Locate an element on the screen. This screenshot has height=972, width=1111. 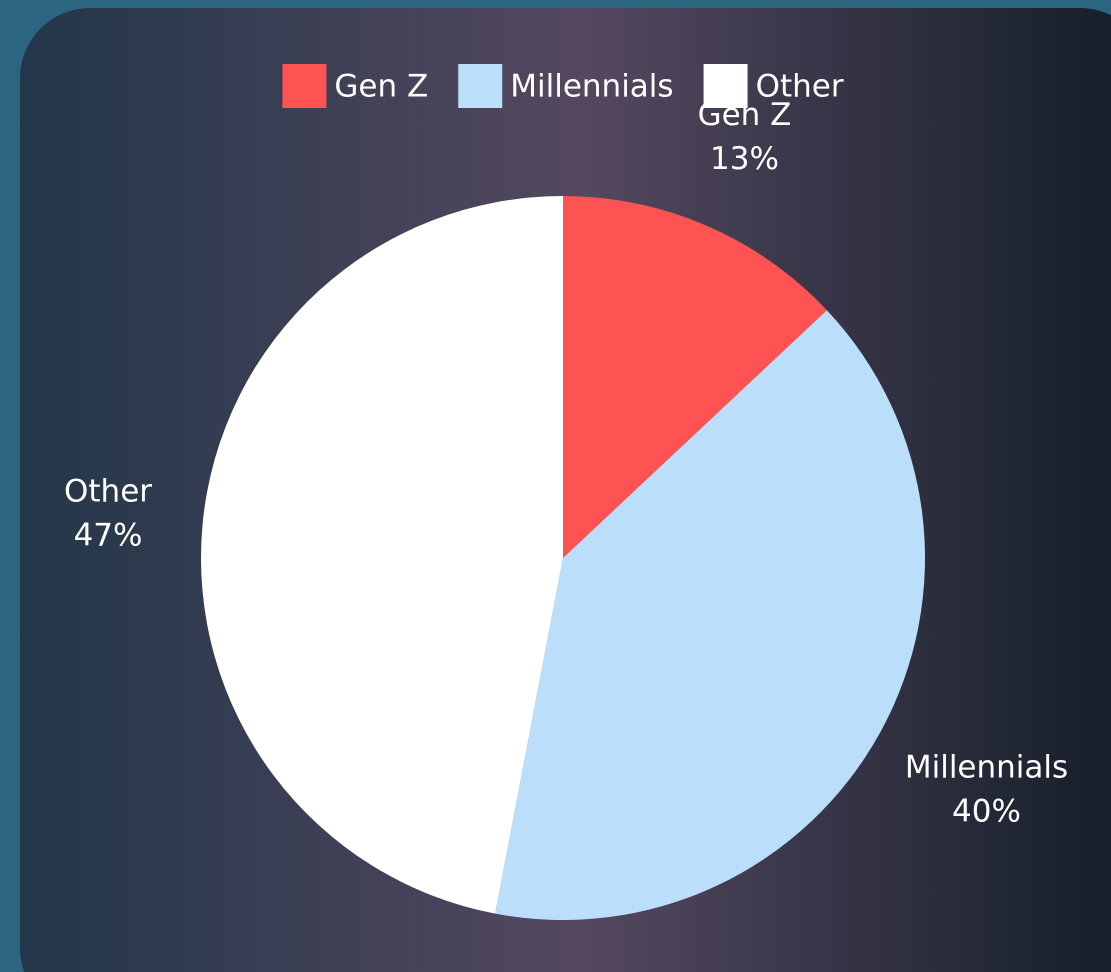
slice-value: 47% is located at coordinates (108, 535).